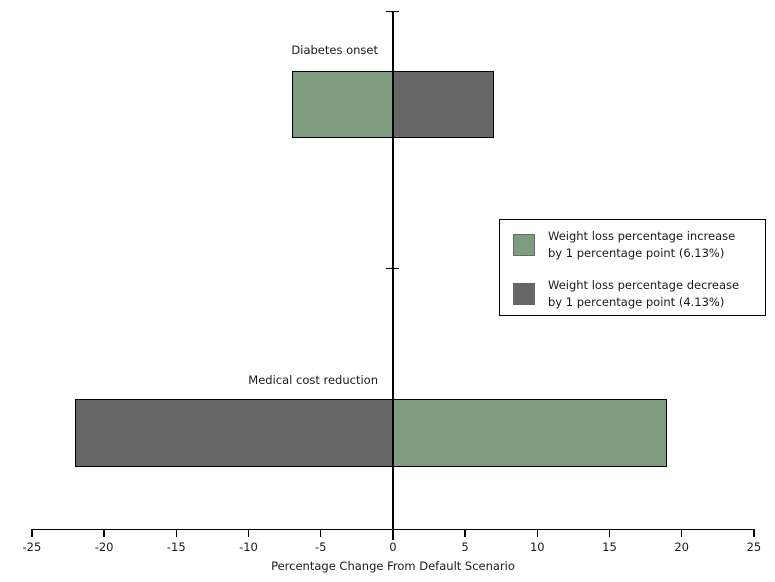 The width and height of the screenshot is (775, 582). What do you see at coordinates (754, 547) in the screenshot?
I see `x-tick-label: 25` at bounding box center [754, 547].